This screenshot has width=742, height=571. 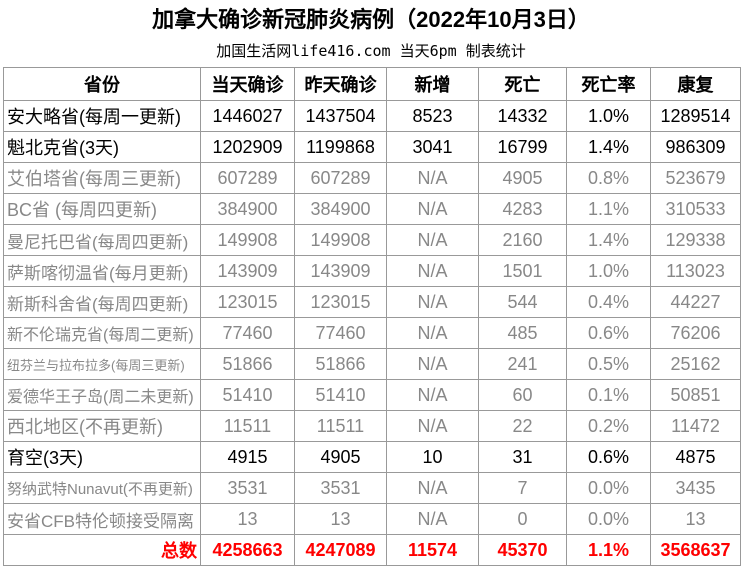 I want to click on table-row: 新不伦瑞克省(每周二更新) 77460 77460 N/A 485 0.6% 76206, so click(x=372, y=333).